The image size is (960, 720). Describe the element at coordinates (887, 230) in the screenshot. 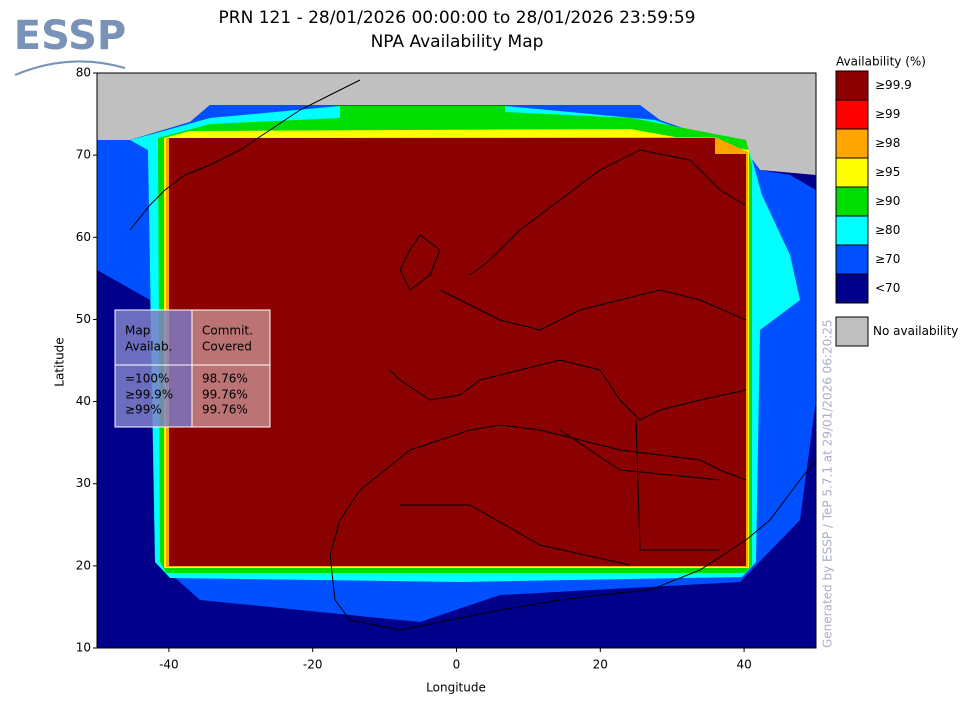

I see `legend-label: ≥80` at that location.